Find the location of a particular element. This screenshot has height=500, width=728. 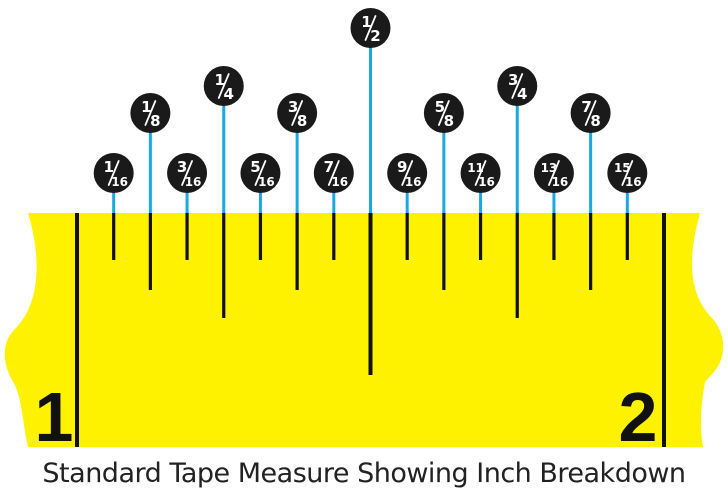

fraction-pointer: 18 is located at coordinates (150, 153).